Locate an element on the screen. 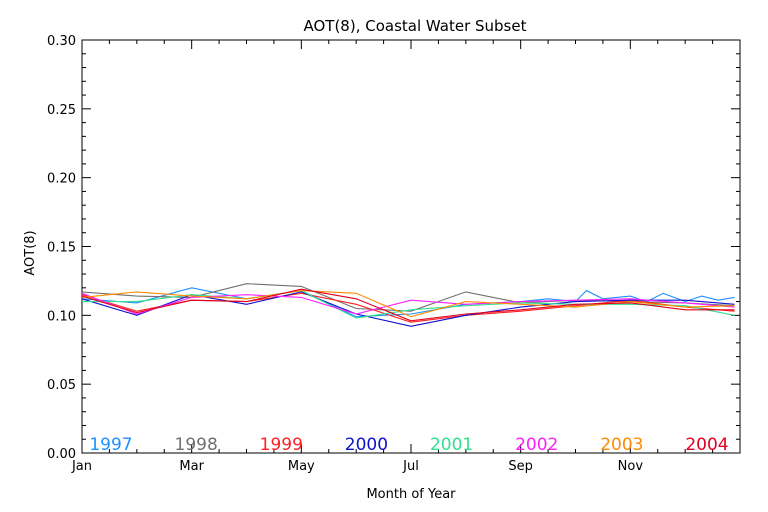  legend-entry-2002: 2002 is located at coordinates (536, 445).